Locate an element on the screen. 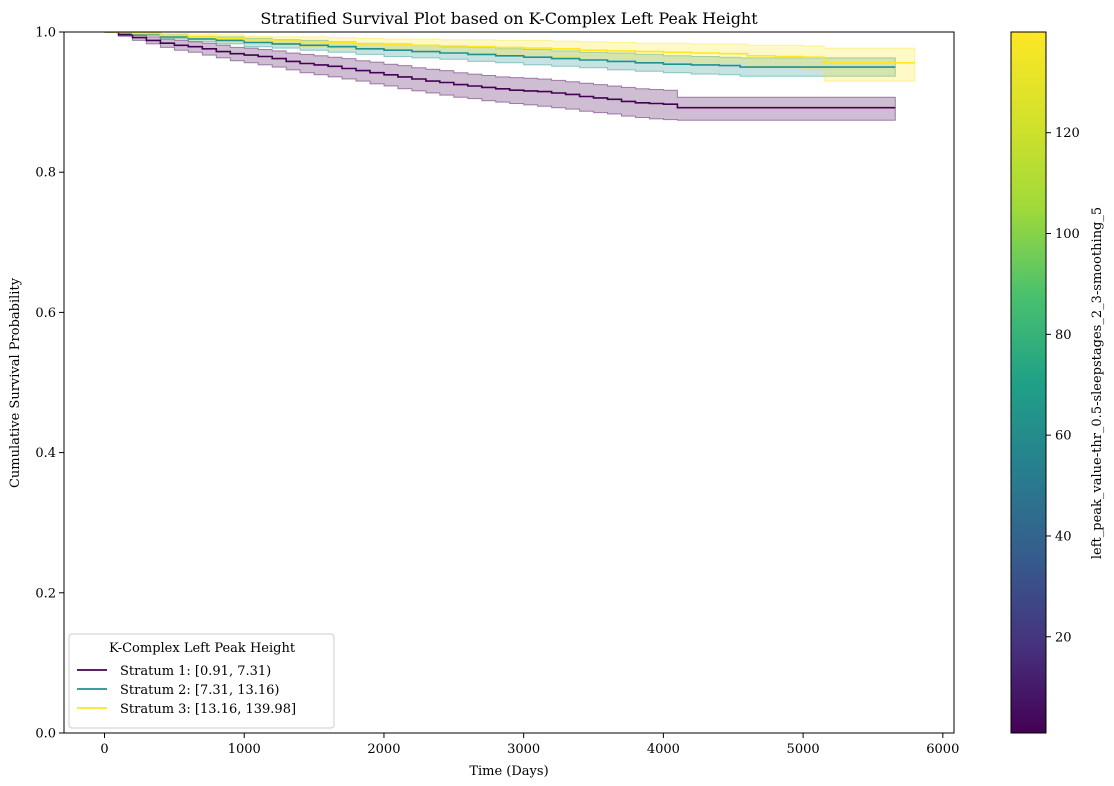 The width and height of the screenshot is (1114, 786). colorbar-ticks: 20 40 60 80 100 120 is located at coordinates (1063, 385).